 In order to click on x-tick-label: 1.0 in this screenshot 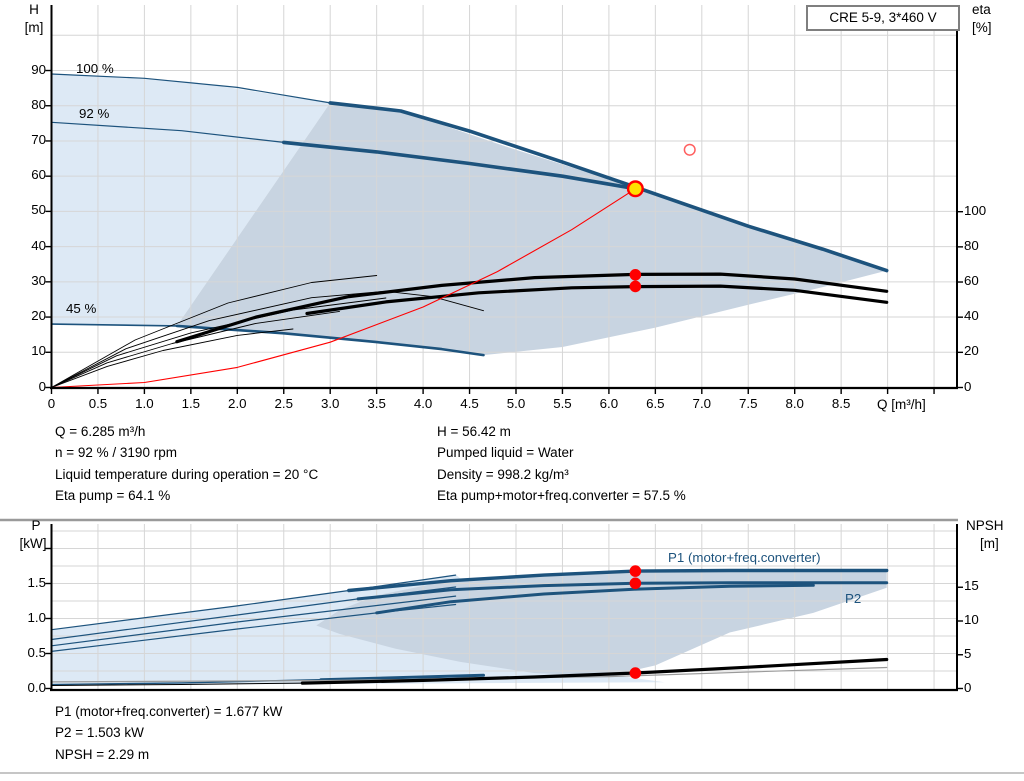, I will do `click(144, 403)`.